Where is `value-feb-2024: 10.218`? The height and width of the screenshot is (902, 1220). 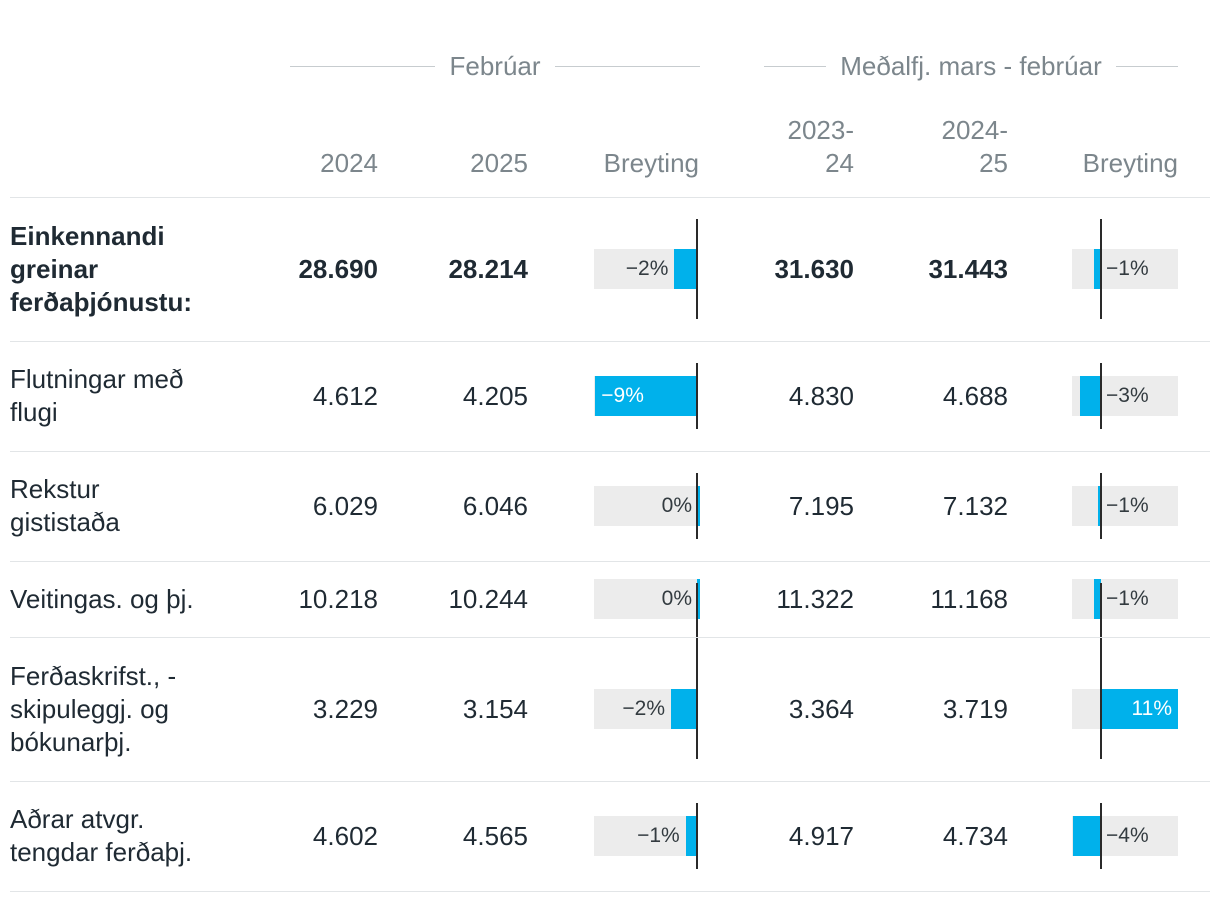
value-feb-2024: 10.218 is located at coordinates (338, 598).